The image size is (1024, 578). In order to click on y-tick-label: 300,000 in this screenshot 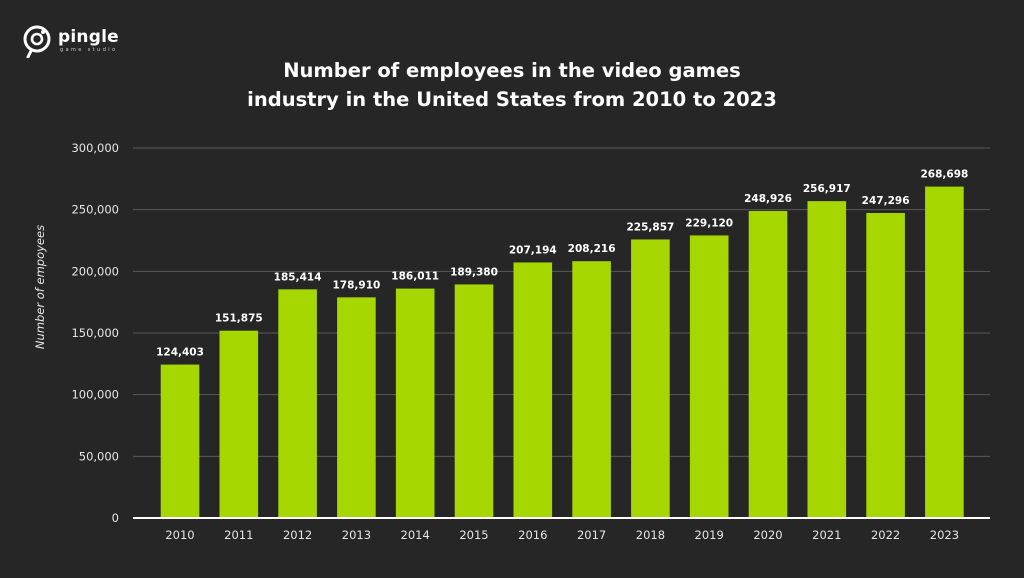, I will do `click(95, 148)`.